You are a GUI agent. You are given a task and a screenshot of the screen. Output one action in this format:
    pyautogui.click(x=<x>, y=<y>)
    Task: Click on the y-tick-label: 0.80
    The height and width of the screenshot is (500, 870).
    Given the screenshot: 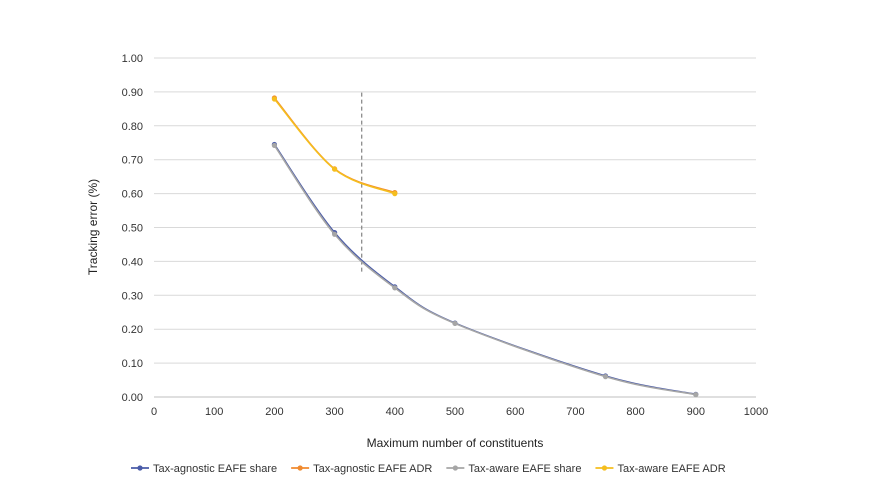 What is the action you would take?
    pyautogui.click(x=132, y=127)
    